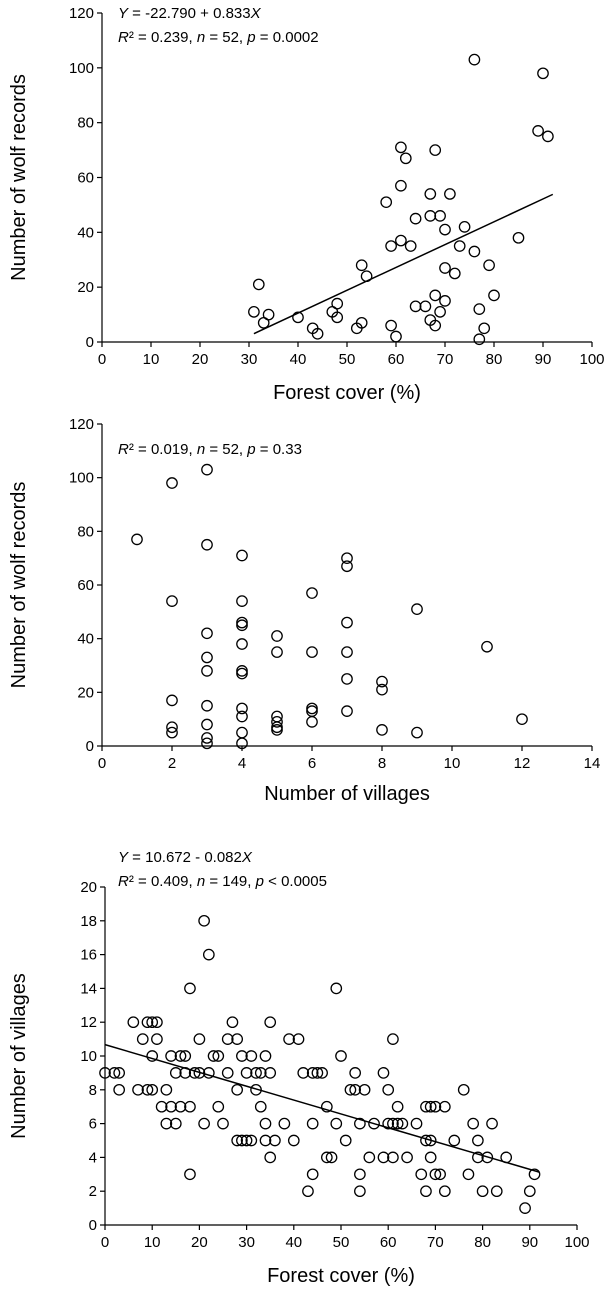 The image size is (605, 1297). Describe the element at coordinates (312, 763) in the screenshot. I see `x-tick-label: 6` at that location.